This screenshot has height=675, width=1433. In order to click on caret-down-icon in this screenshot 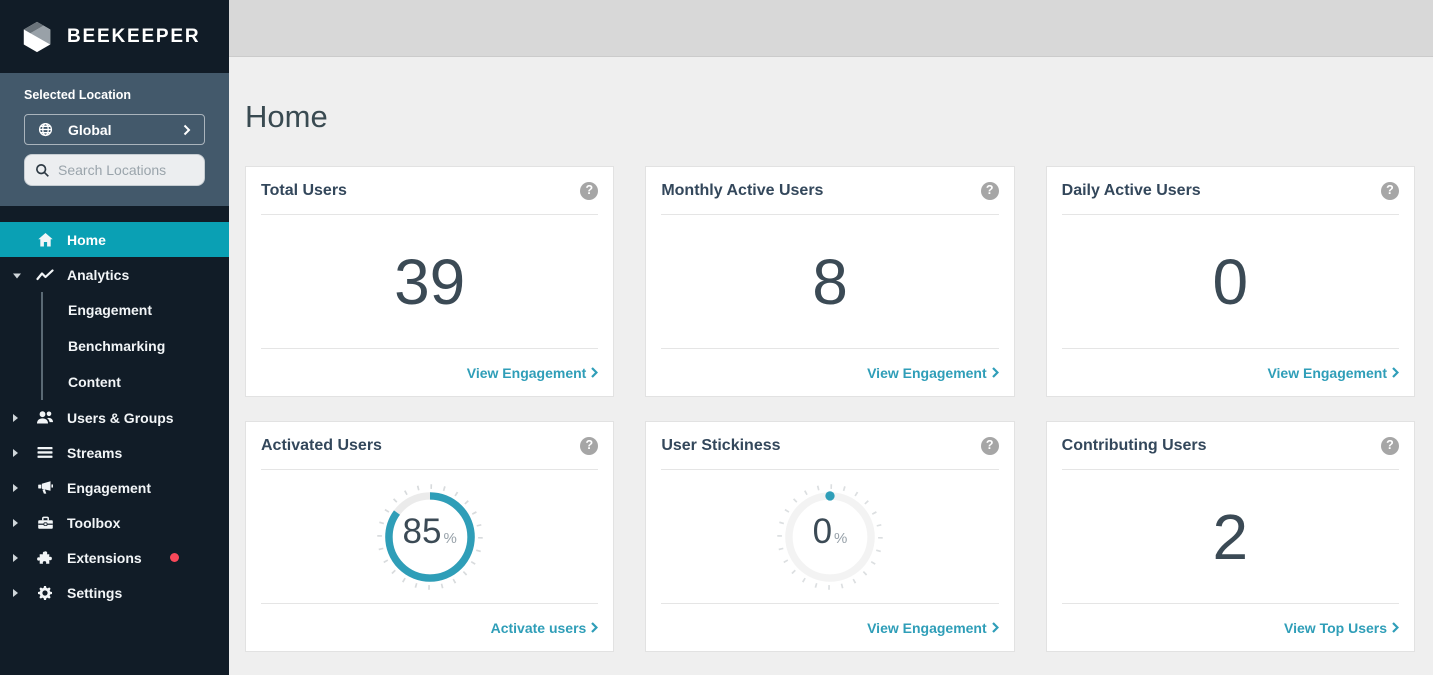, I will do `click(17, 275)`.